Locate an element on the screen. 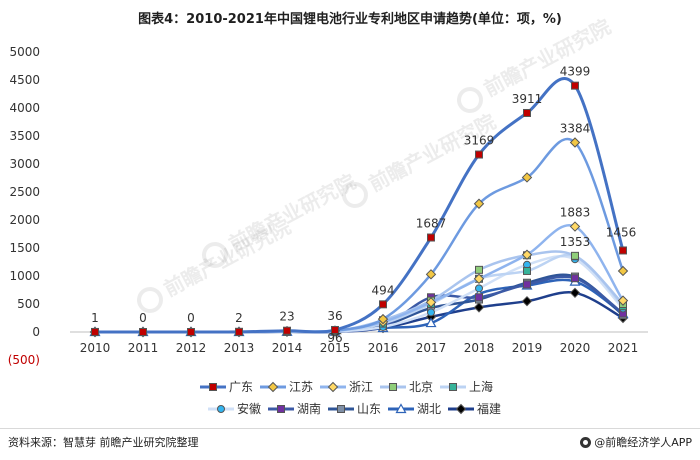 Image resolution: width=700 pixels, height=460 pixels. x-tick-label: 2011 is located at coordinates (143, 348).